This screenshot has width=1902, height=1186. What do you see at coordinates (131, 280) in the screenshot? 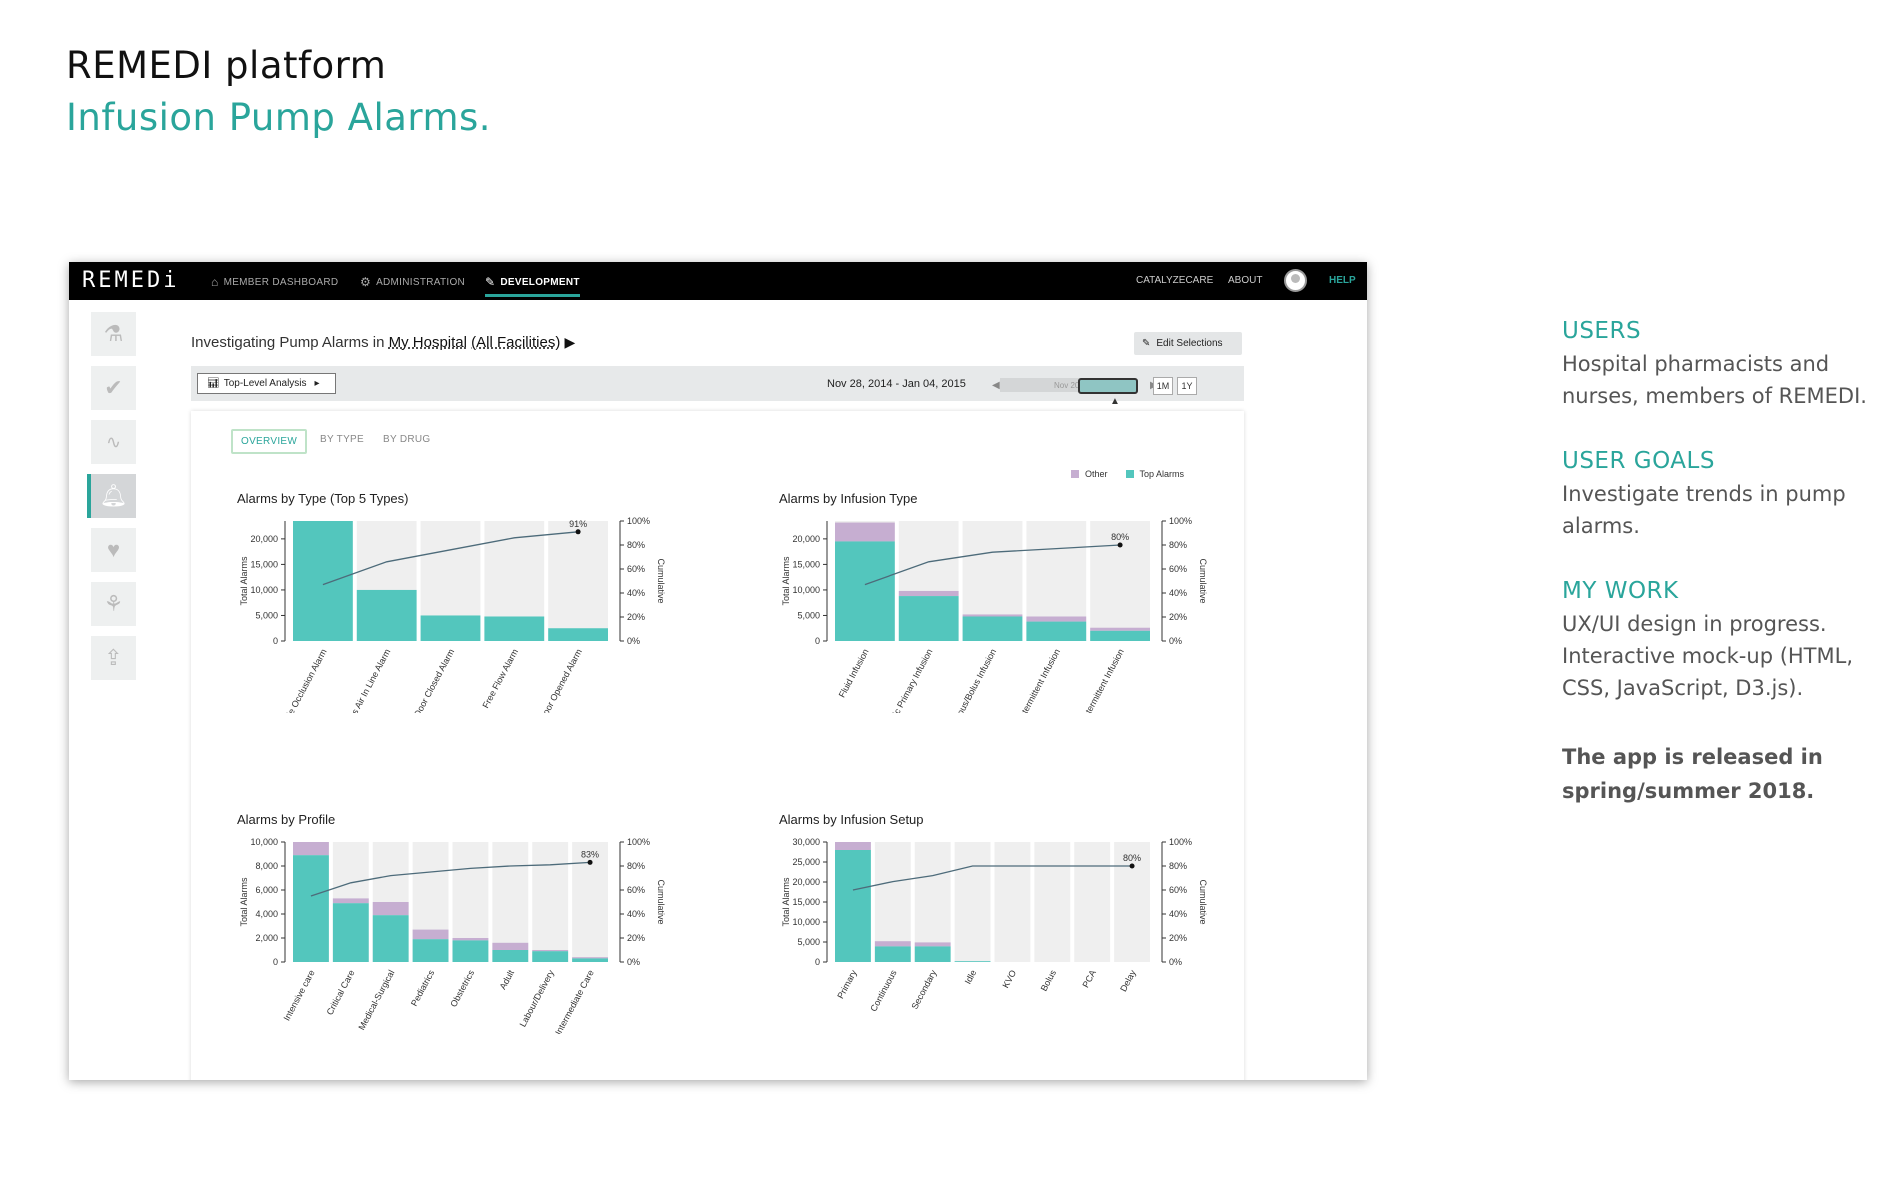
I see `remedi-logo: REMEDi` at bounding box center [131, 280].